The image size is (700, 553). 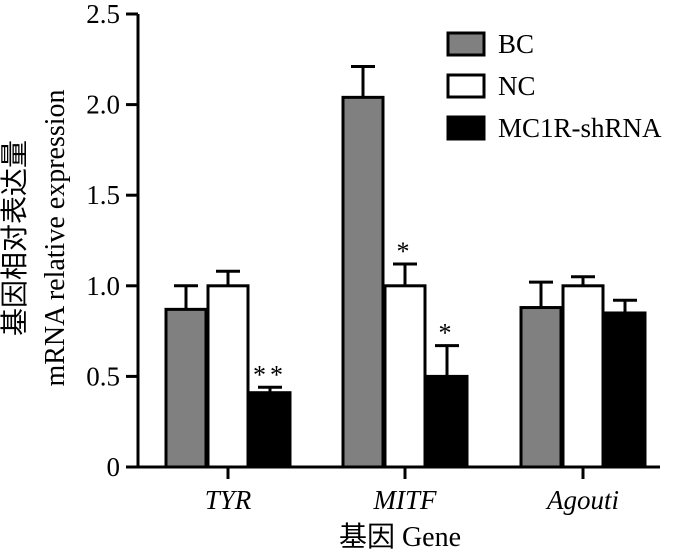 What do you see at coordinates (15, 238) in the screenshot?
I see `y-axis-label-cn: 基因相对表达量` at bounding box center [15, 238].